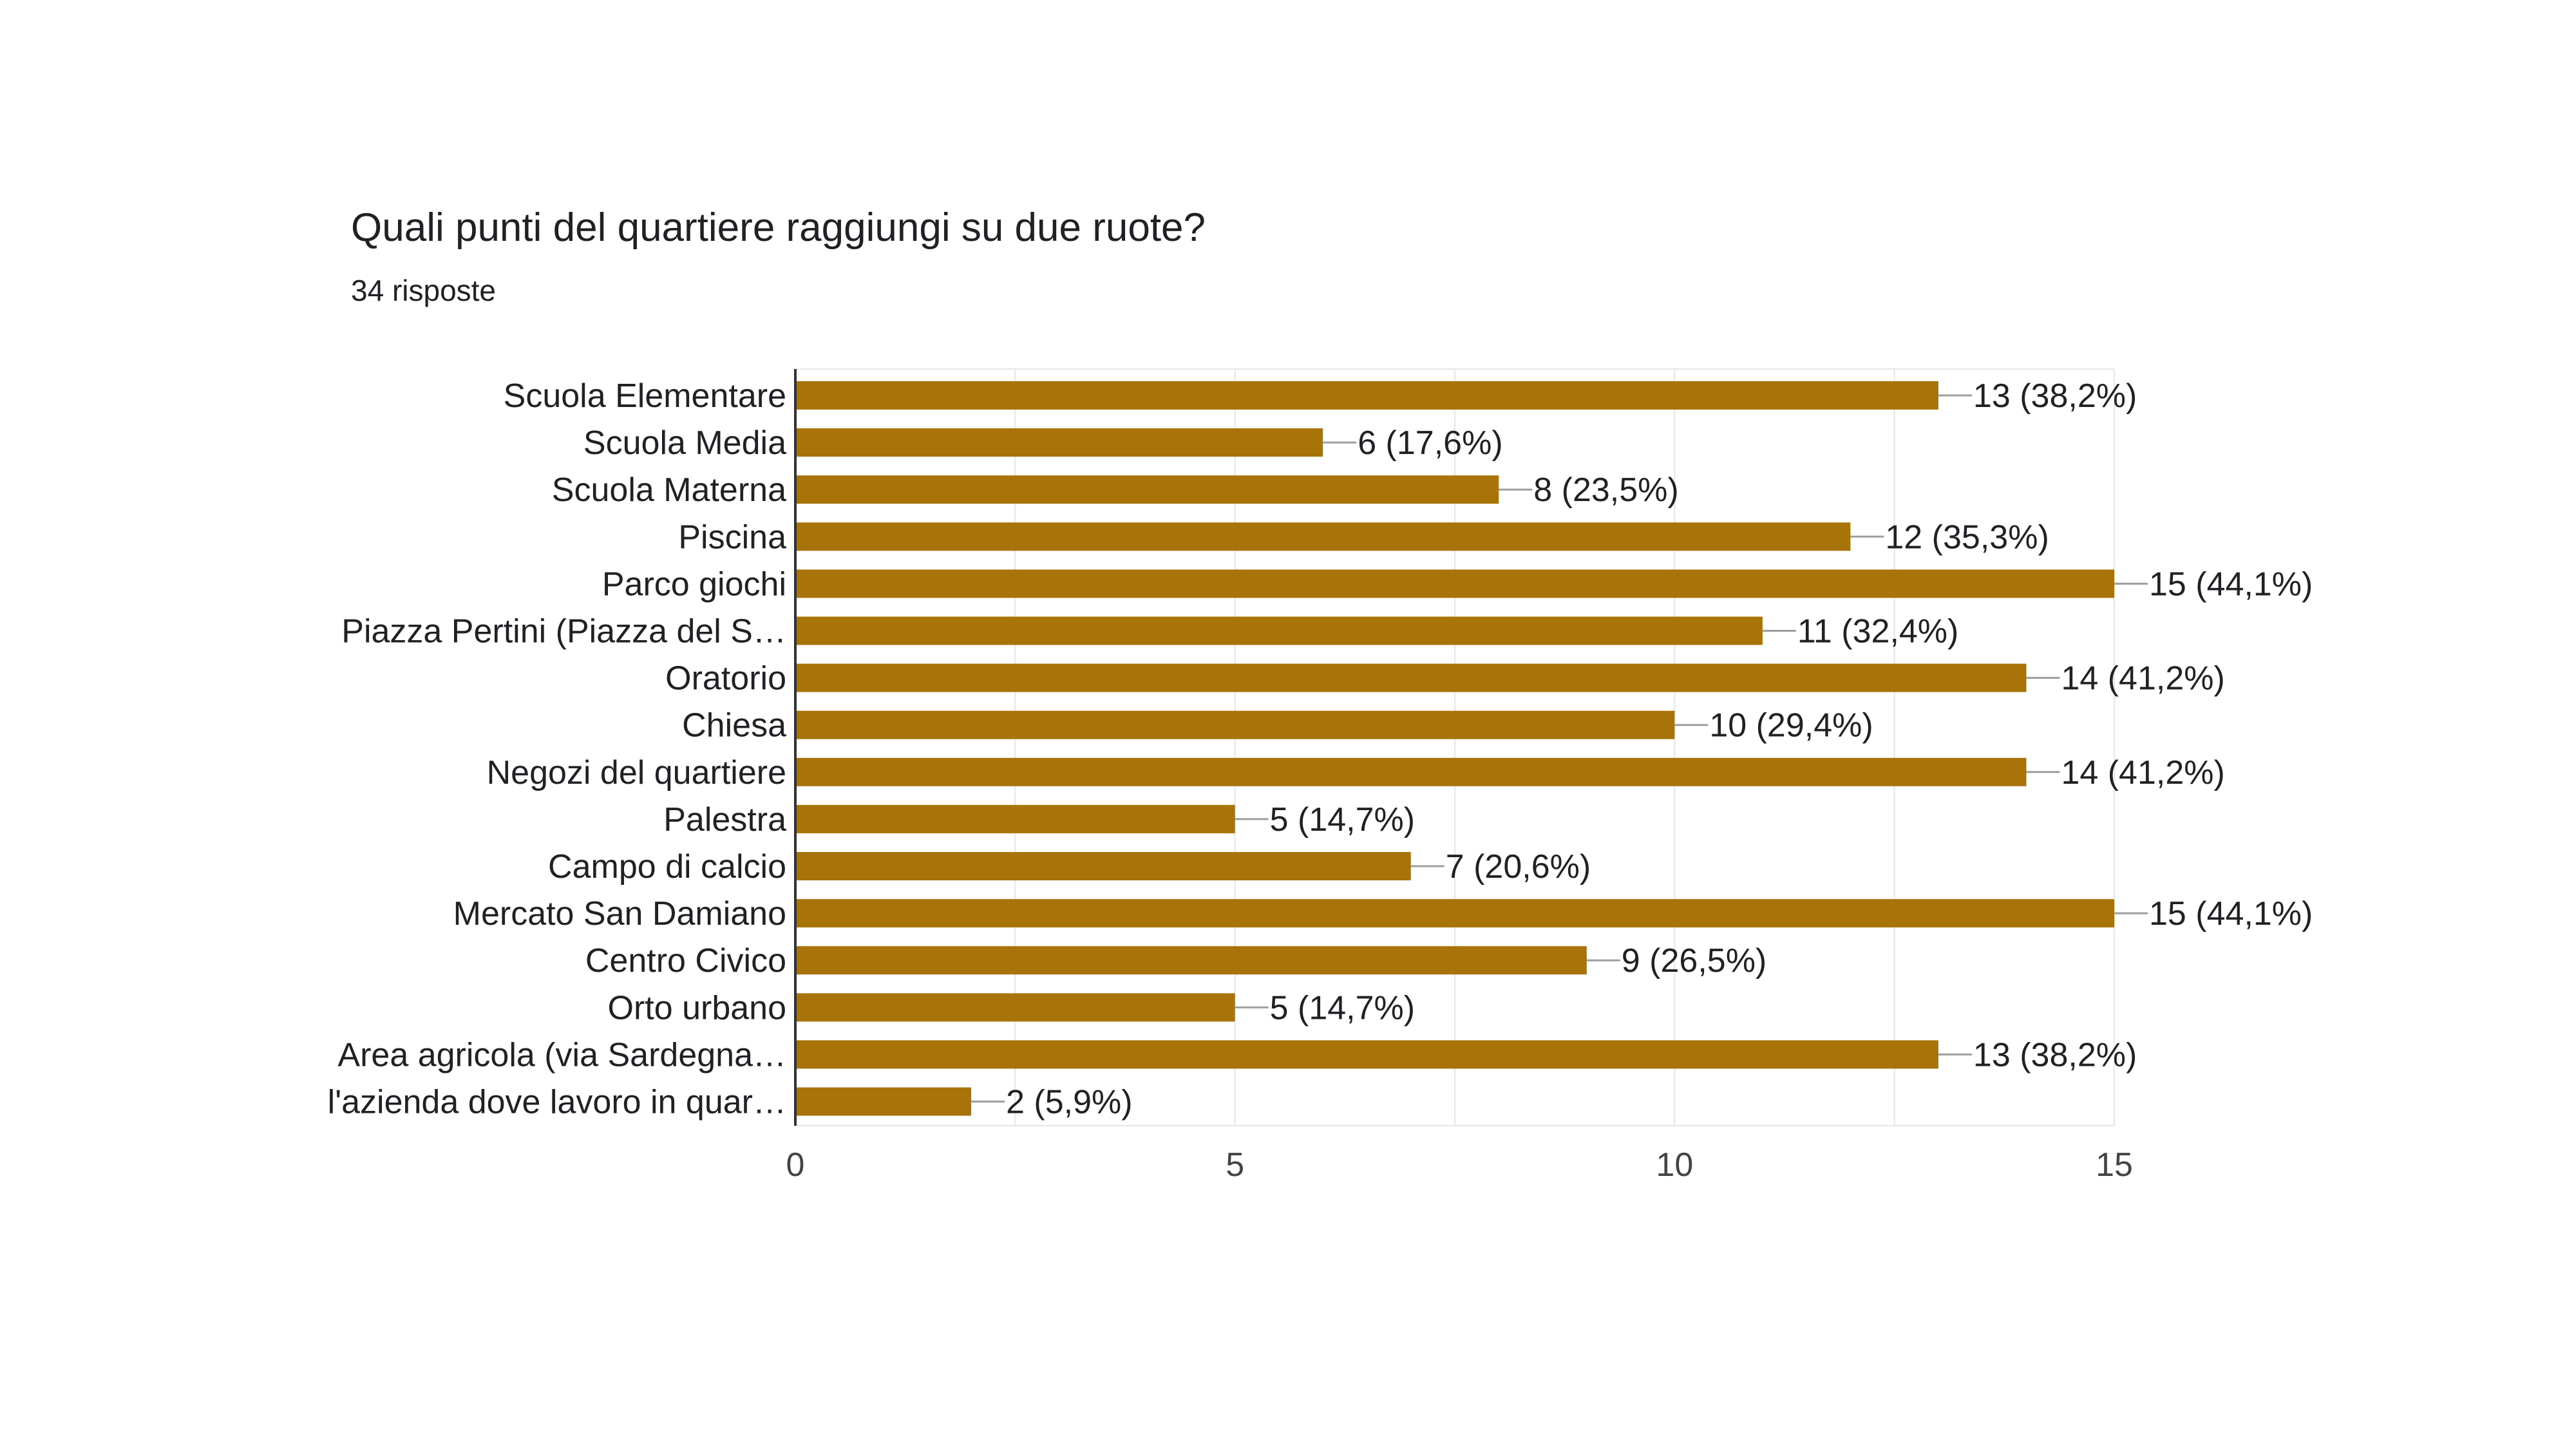 This screenshot has width=2576, height=1449. I want to click on data-label: 7 (20,6%), so click(1518, 867).